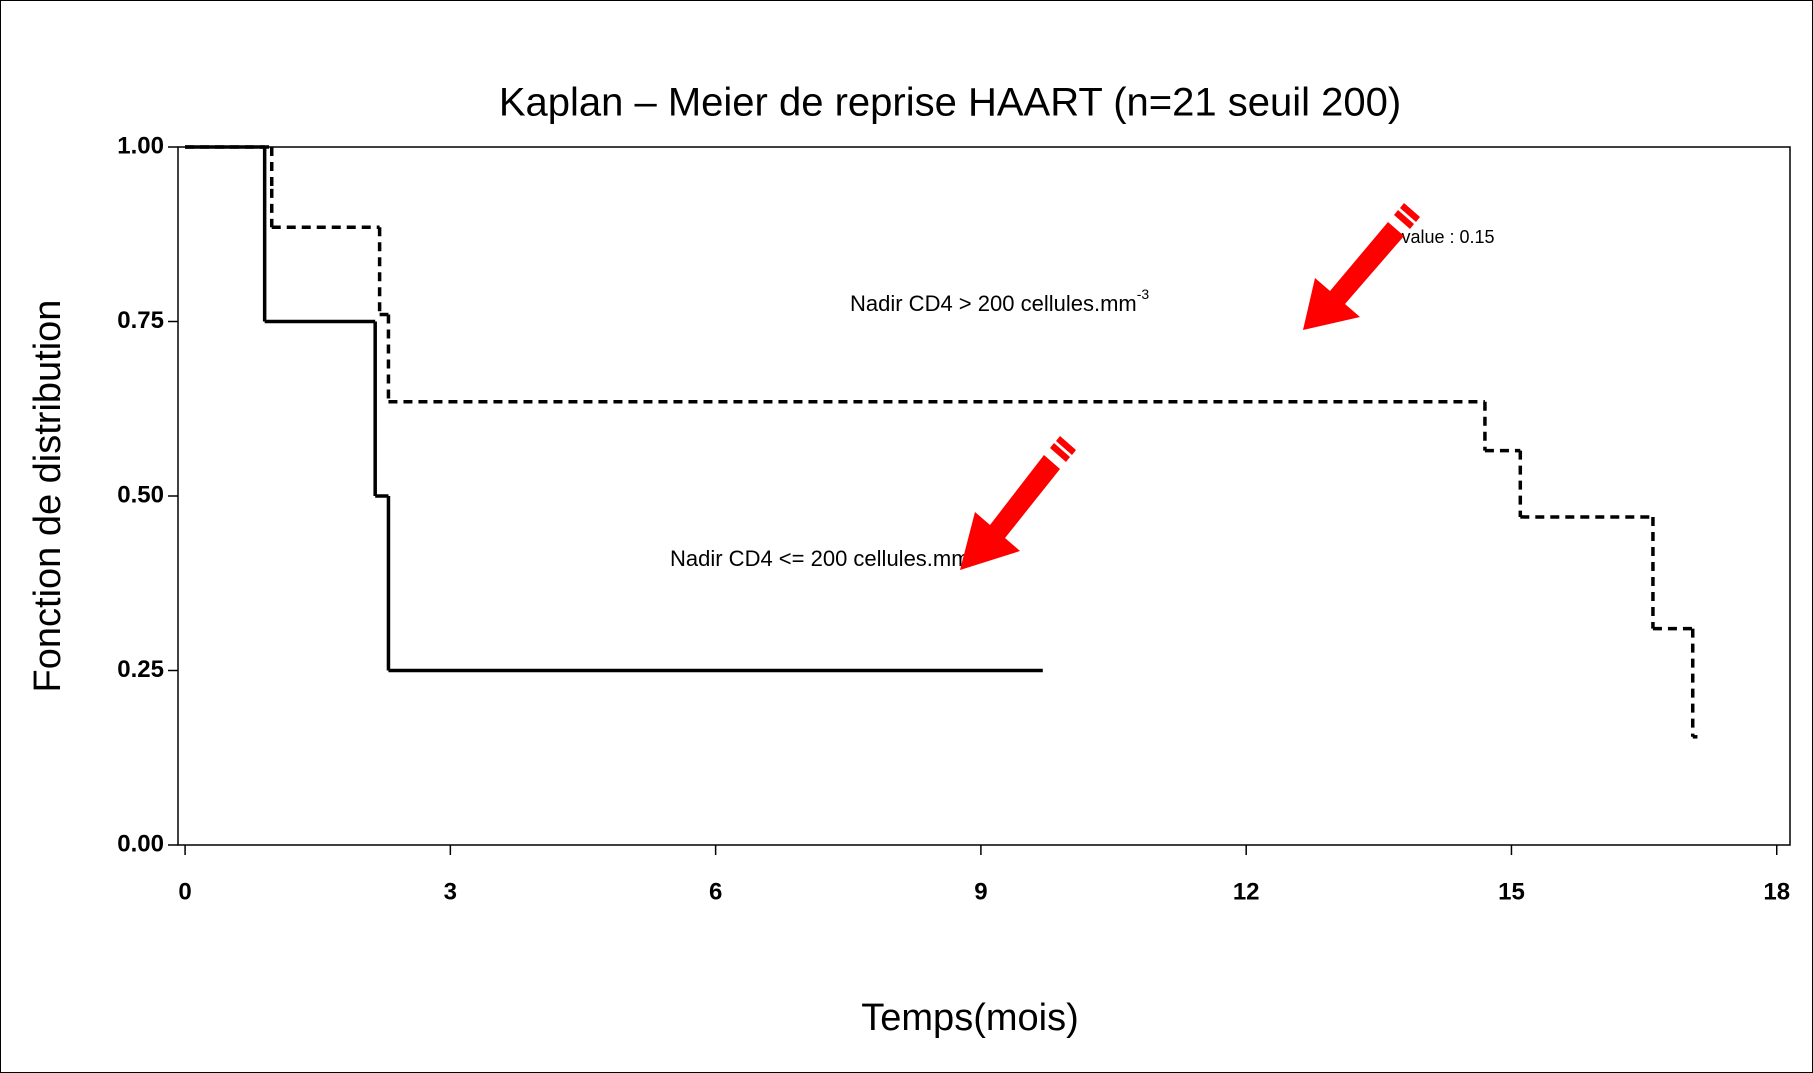 Image resolution: width=1813 pixels, height=1073 pixels. I want to click on y-tick-label: 0.00, so click(140, 843).